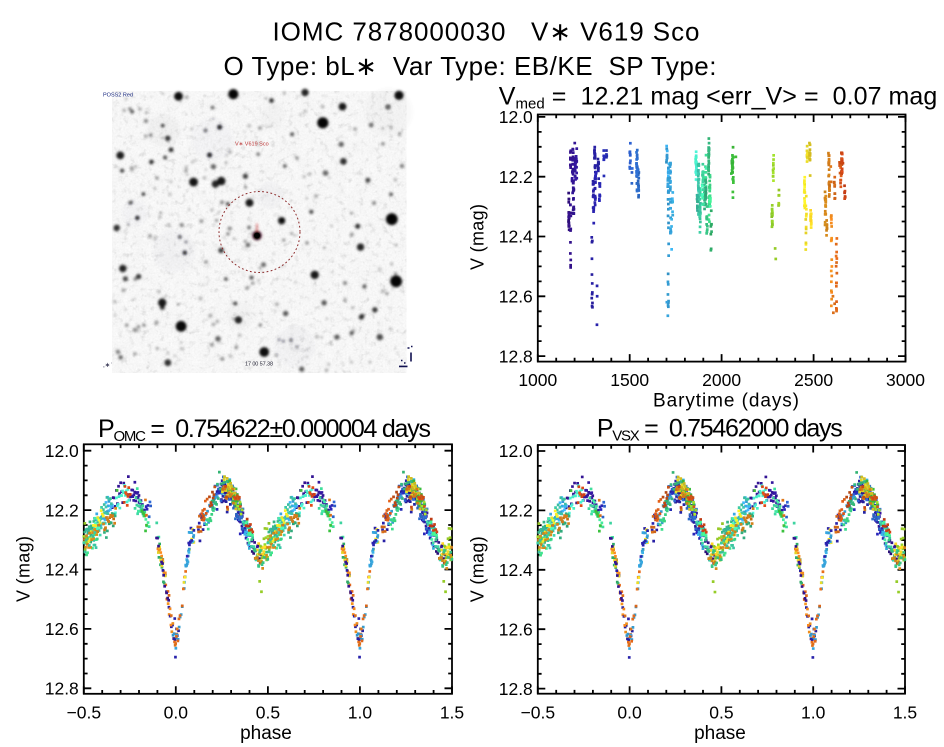  What do you see at coordinates (813, 380) in the screenshot?
I see `svg-text: 2500` at bounding box center [813, 380].